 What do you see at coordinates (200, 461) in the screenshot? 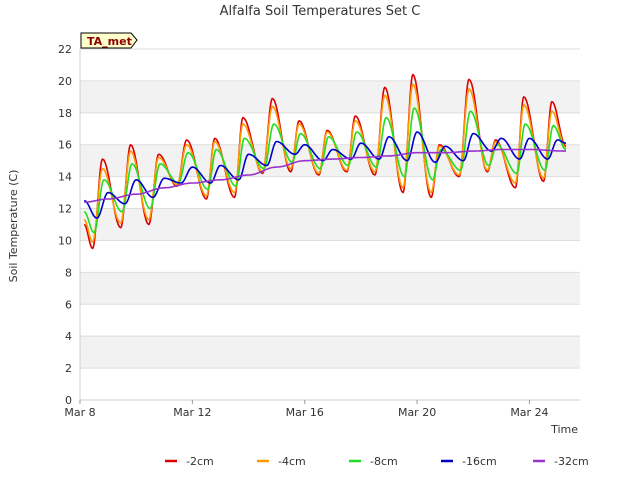
I see `legend-label: -2cm` at bounding box center [200, 461].